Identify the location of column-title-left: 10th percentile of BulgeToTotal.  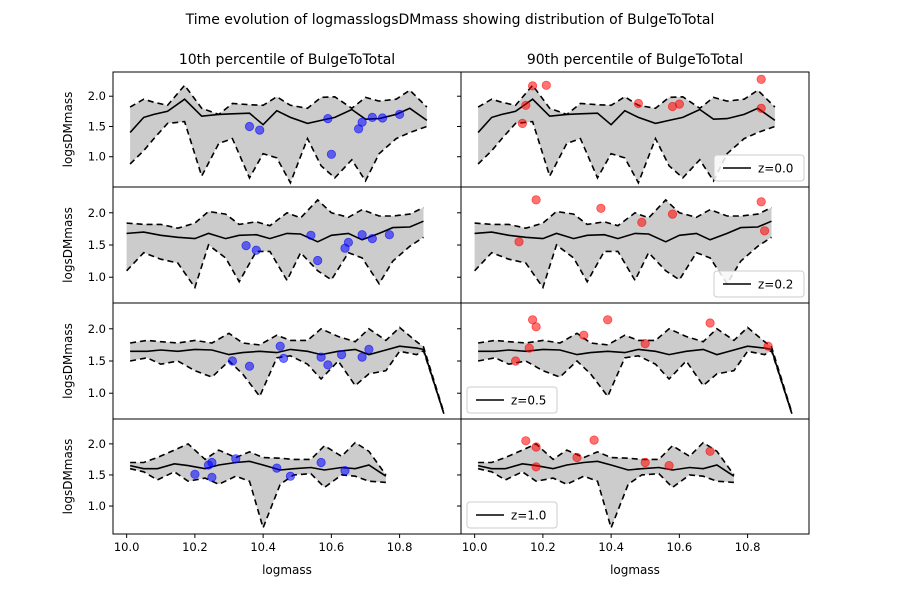
(287, 60).